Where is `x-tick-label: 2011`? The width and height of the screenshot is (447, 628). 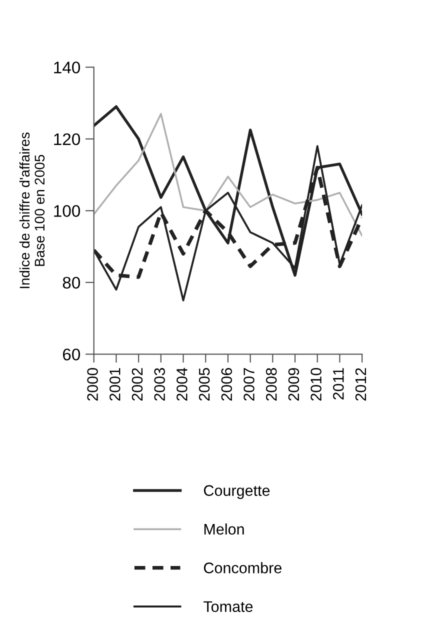 x-tick-label: 2011 is located at coordinates (338, 384).